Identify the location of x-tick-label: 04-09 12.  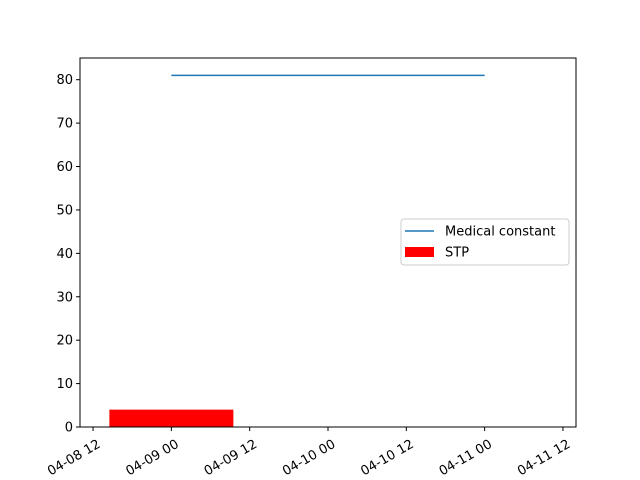
(231, 458).